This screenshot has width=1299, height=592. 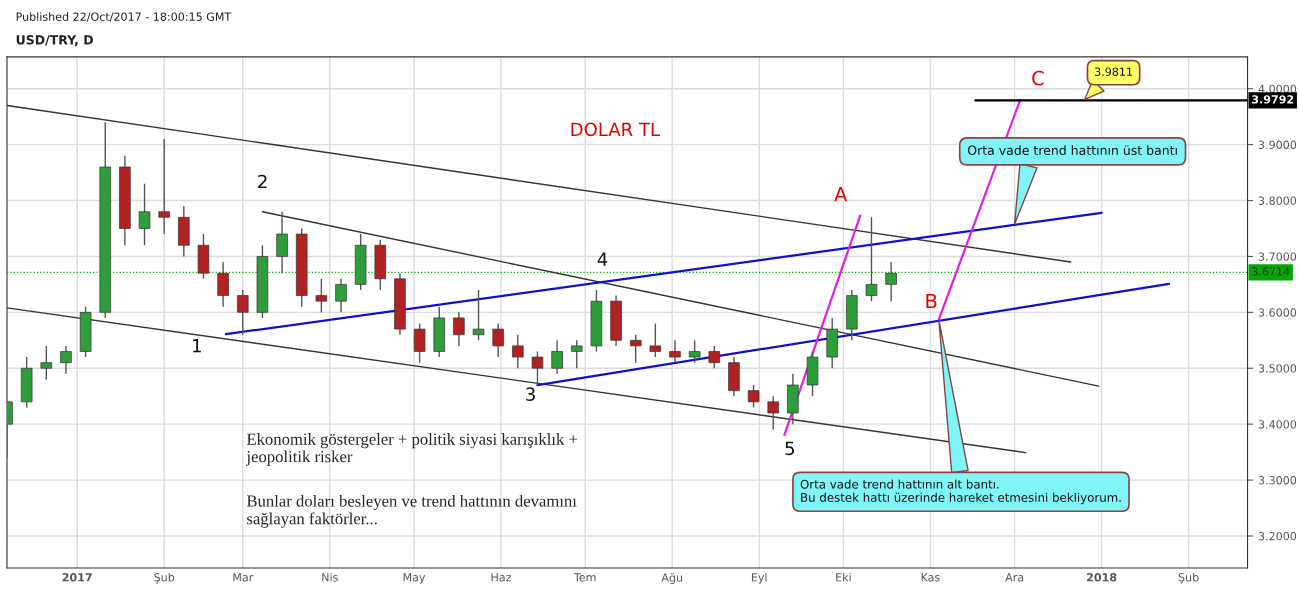 I want to click on annotation: 3.9792, so click(x=1273, y=99).